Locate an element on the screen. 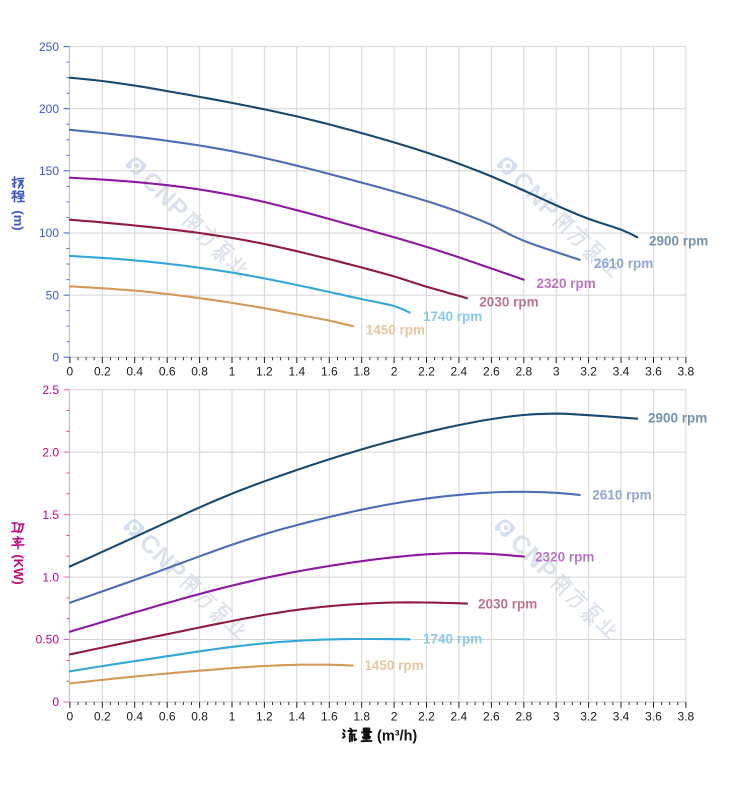 This screenshot has height=797, width=752. svg-text: 1.0 is located at coordinates (50, 577).